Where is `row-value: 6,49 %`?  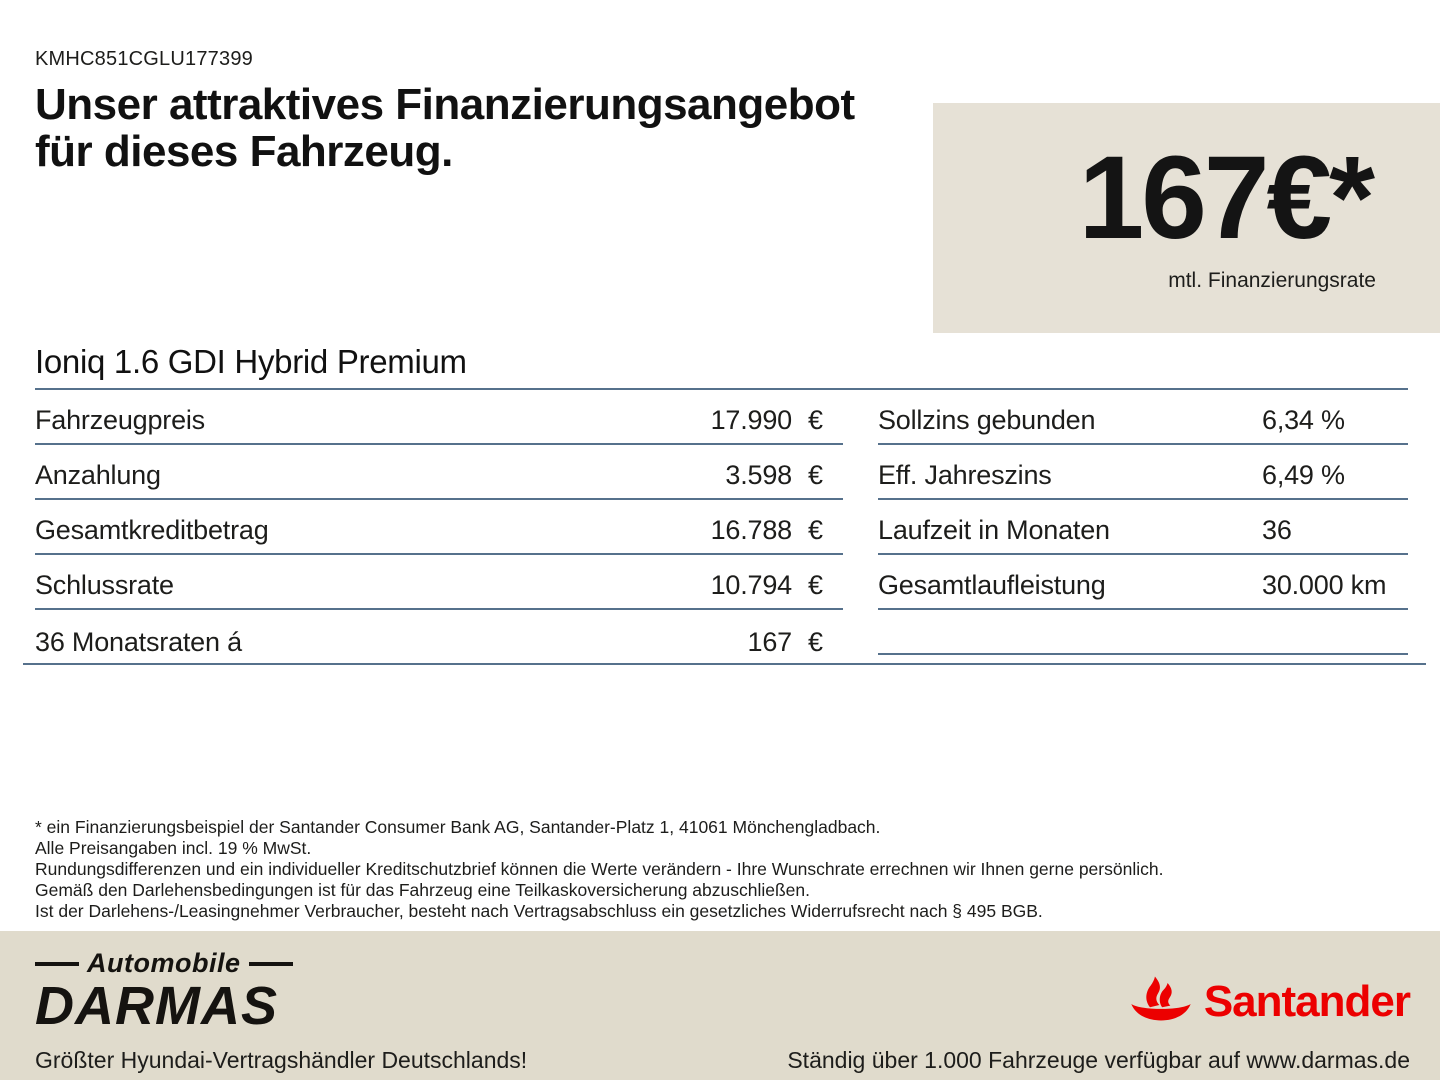 row-value: 6,49 % is located at coordinates (1303, 475).